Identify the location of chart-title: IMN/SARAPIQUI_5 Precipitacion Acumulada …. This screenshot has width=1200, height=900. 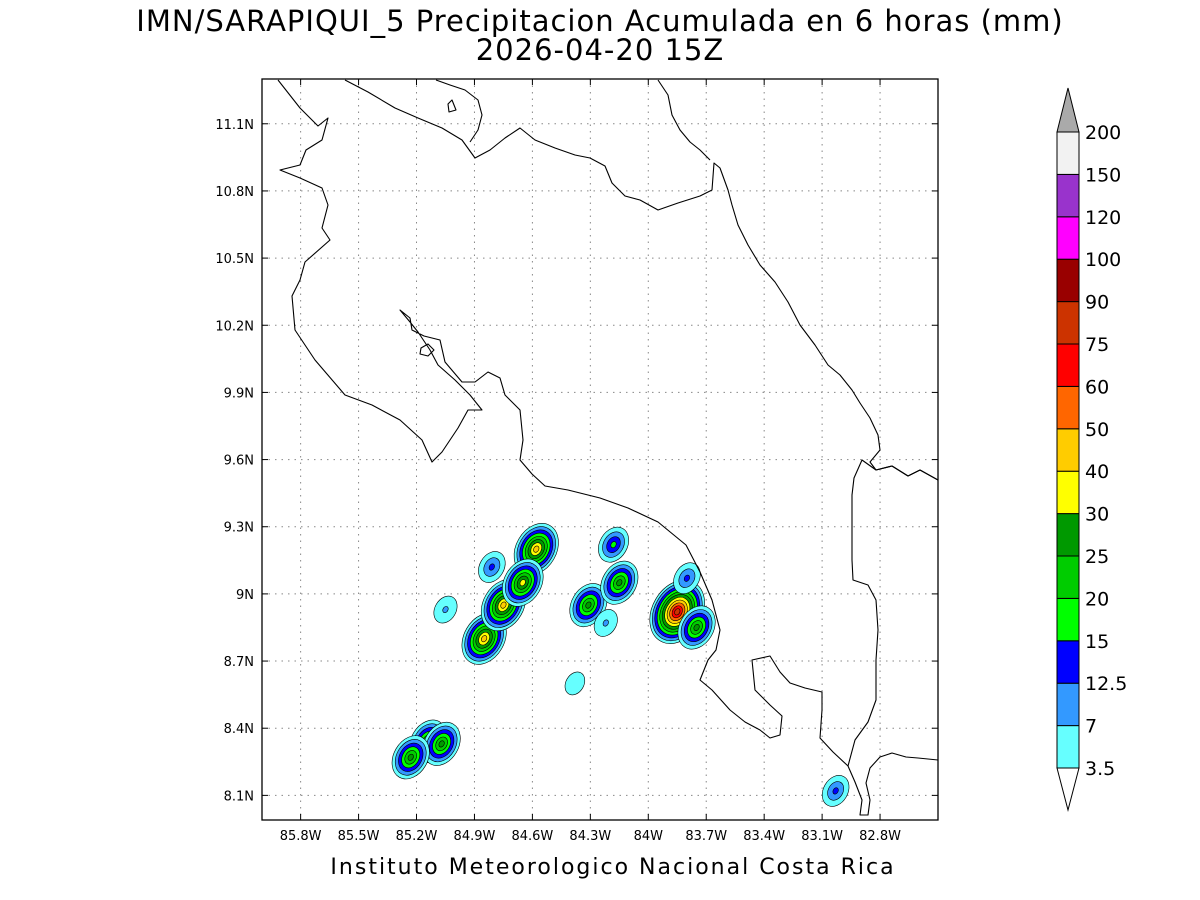
(600, 21).